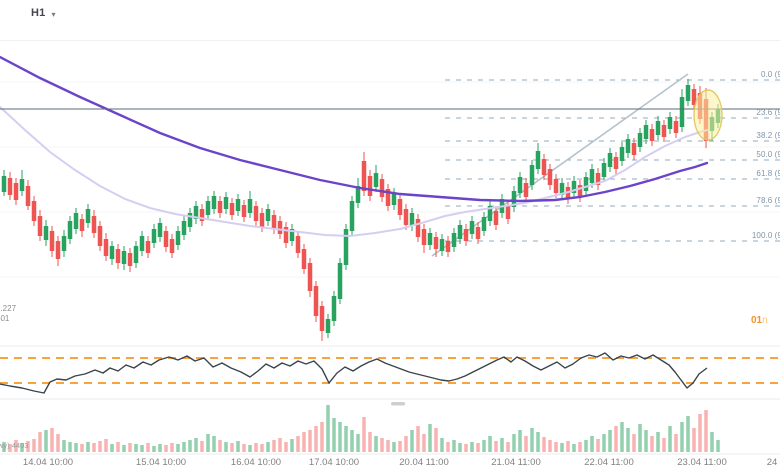 The image size is (780, 470). What do you see at coordinates (770, 74) in the screenshot?
I see `fib-level-label: 0.0 (9` at bounding box center [770, 74].